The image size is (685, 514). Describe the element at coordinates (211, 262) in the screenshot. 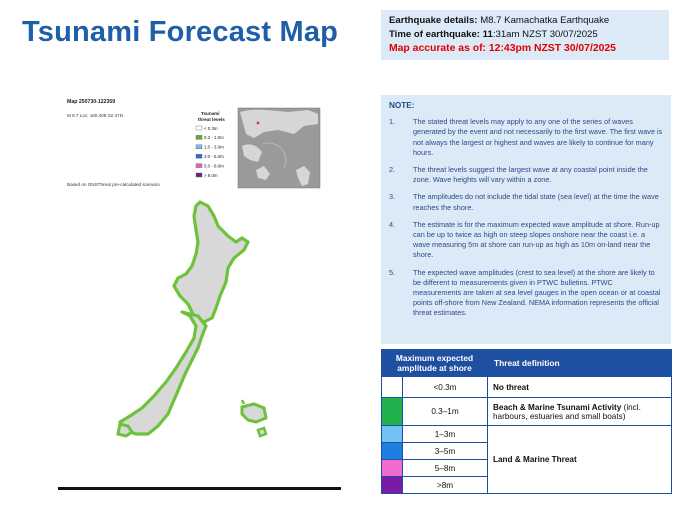

I see `north-island` at that location.